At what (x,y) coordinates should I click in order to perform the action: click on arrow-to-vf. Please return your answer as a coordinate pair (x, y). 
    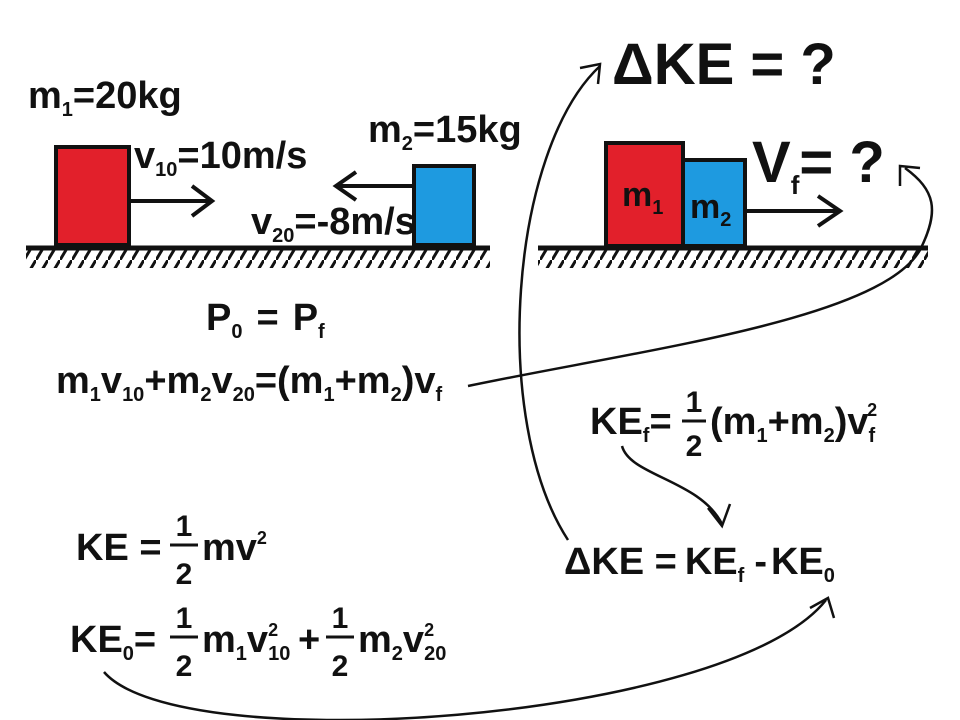
    Looking at the image, I should click on (700, 277).